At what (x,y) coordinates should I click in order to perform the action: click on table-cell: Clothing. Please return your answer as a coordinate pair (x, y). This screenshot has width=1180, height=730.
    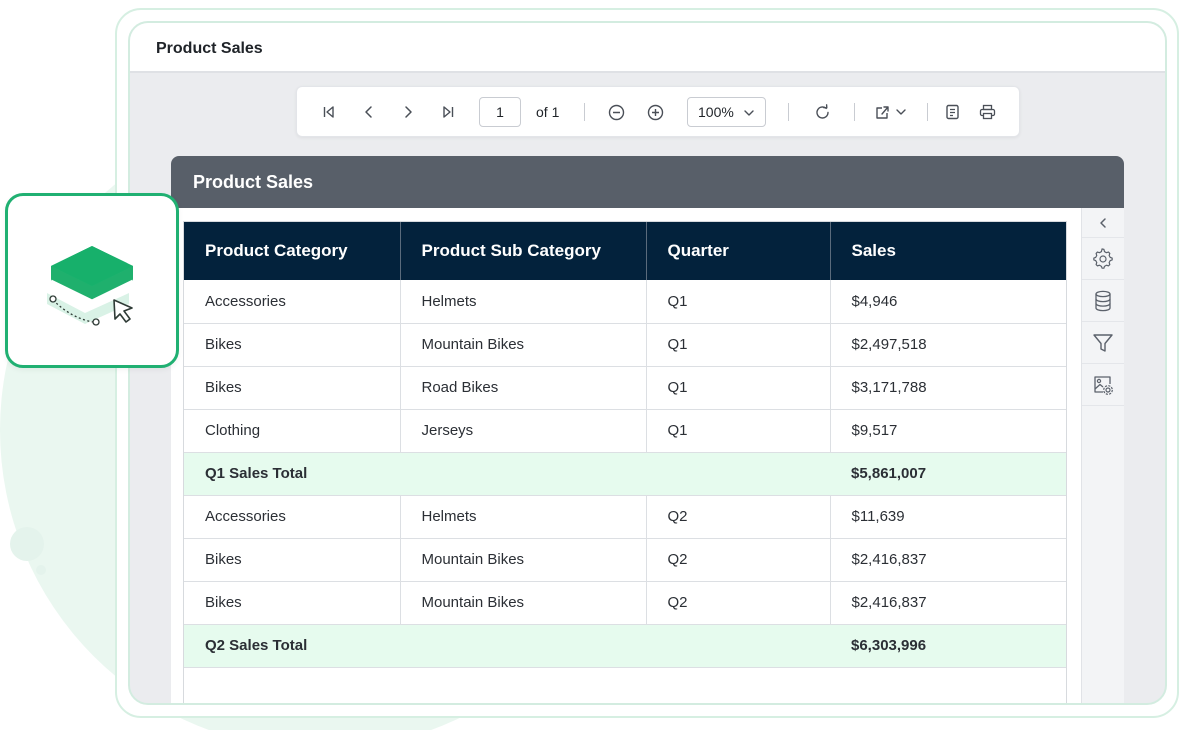
    Looking at the image, I should click on (292, 431).